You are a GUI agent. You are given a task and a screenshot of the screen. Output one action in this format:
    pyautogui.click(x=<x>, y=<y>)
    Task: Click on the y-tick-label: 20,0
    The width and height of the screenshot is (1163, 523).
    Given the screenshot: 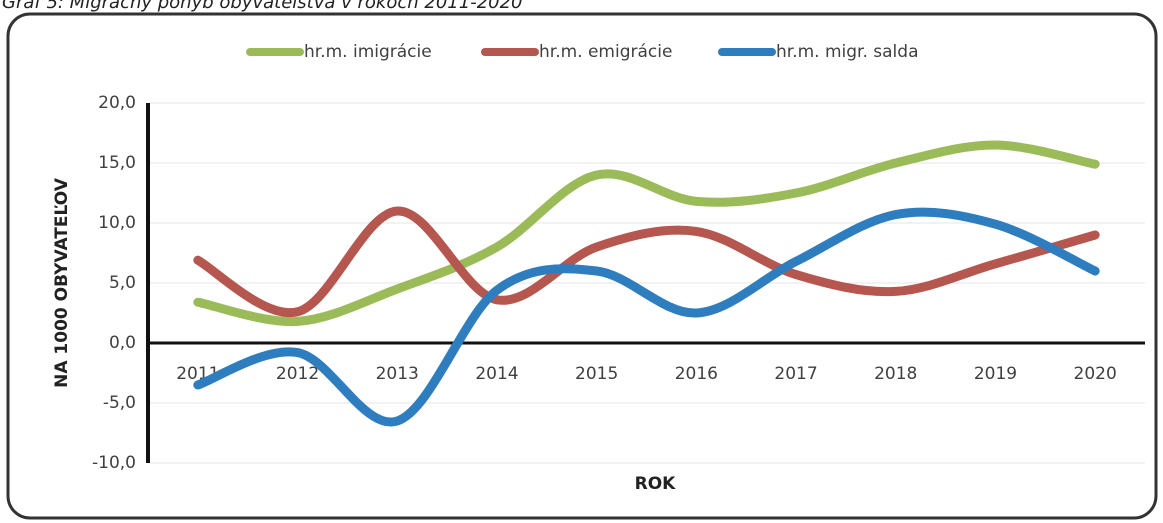 What is the action you would take?
    pyautogui.click(x=117, y=103)
    